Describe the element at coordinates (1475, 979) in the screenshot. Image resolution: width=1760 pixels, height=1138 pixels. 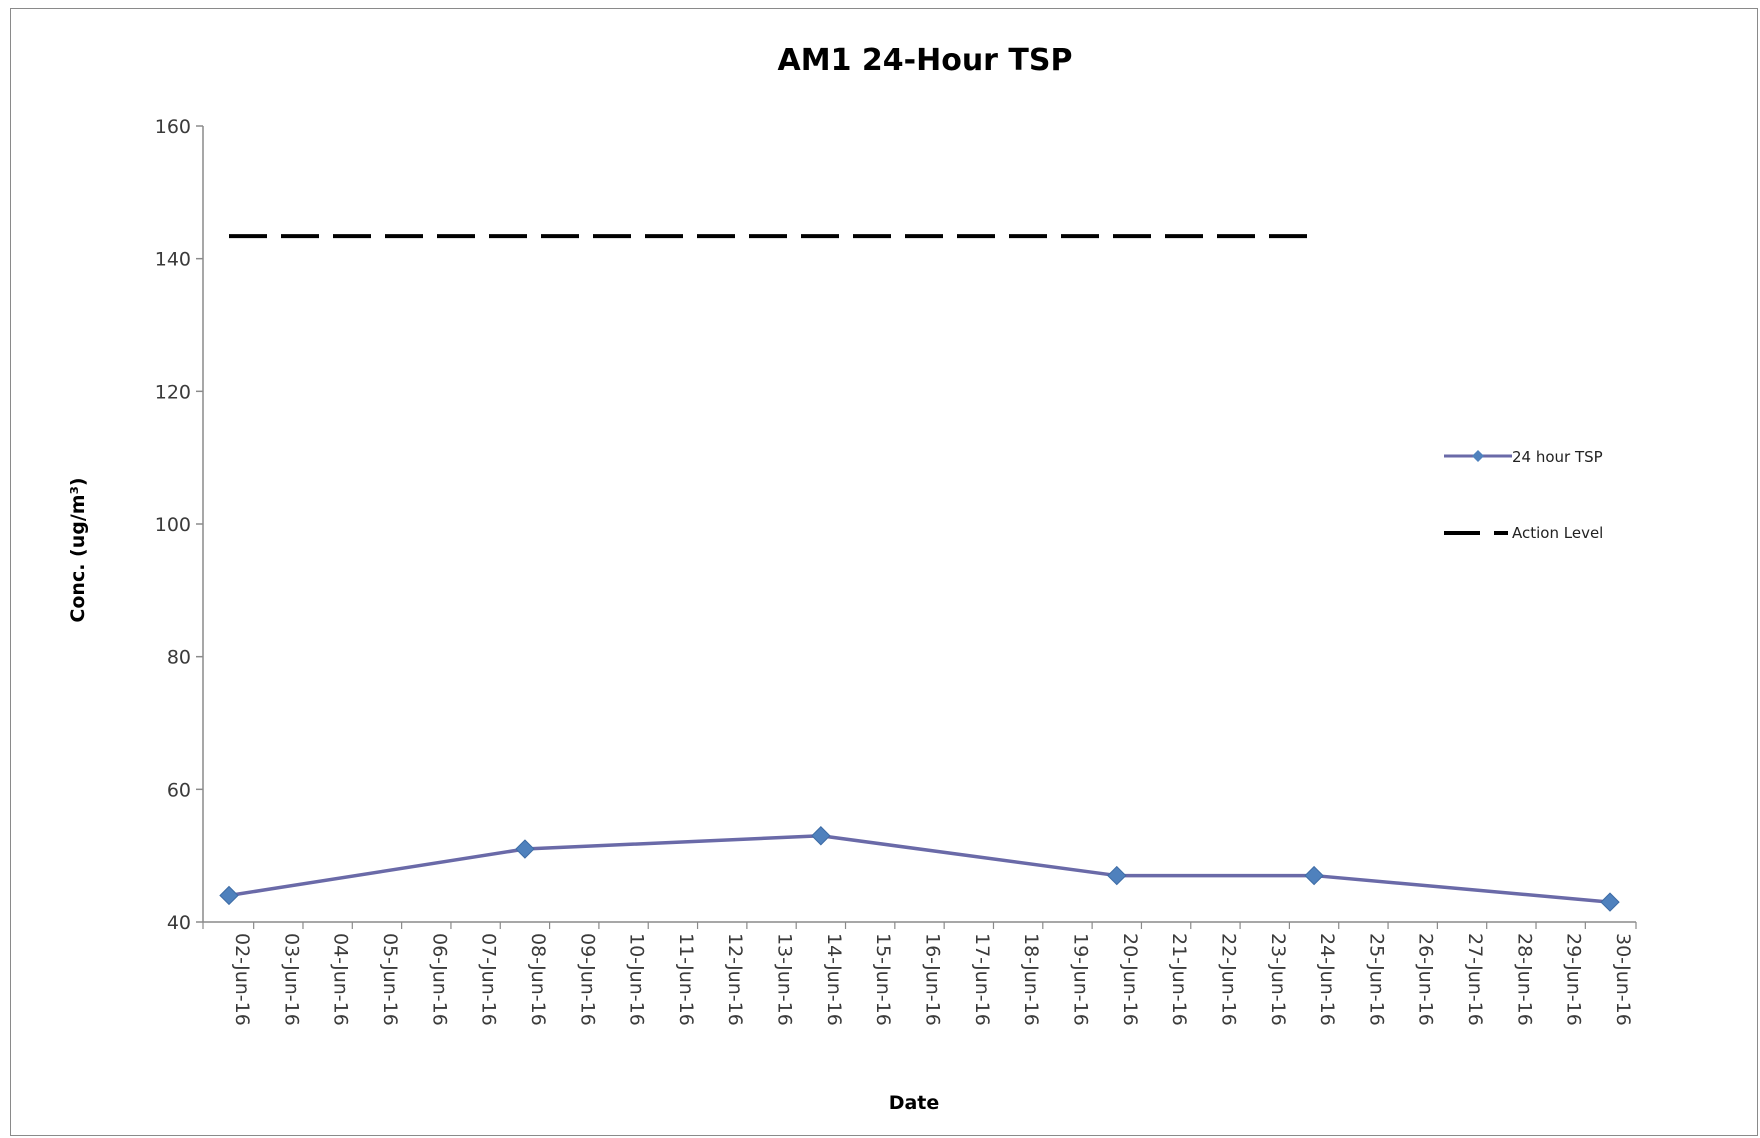
I see `x-tick-label: 27-Jun-16` at that location.